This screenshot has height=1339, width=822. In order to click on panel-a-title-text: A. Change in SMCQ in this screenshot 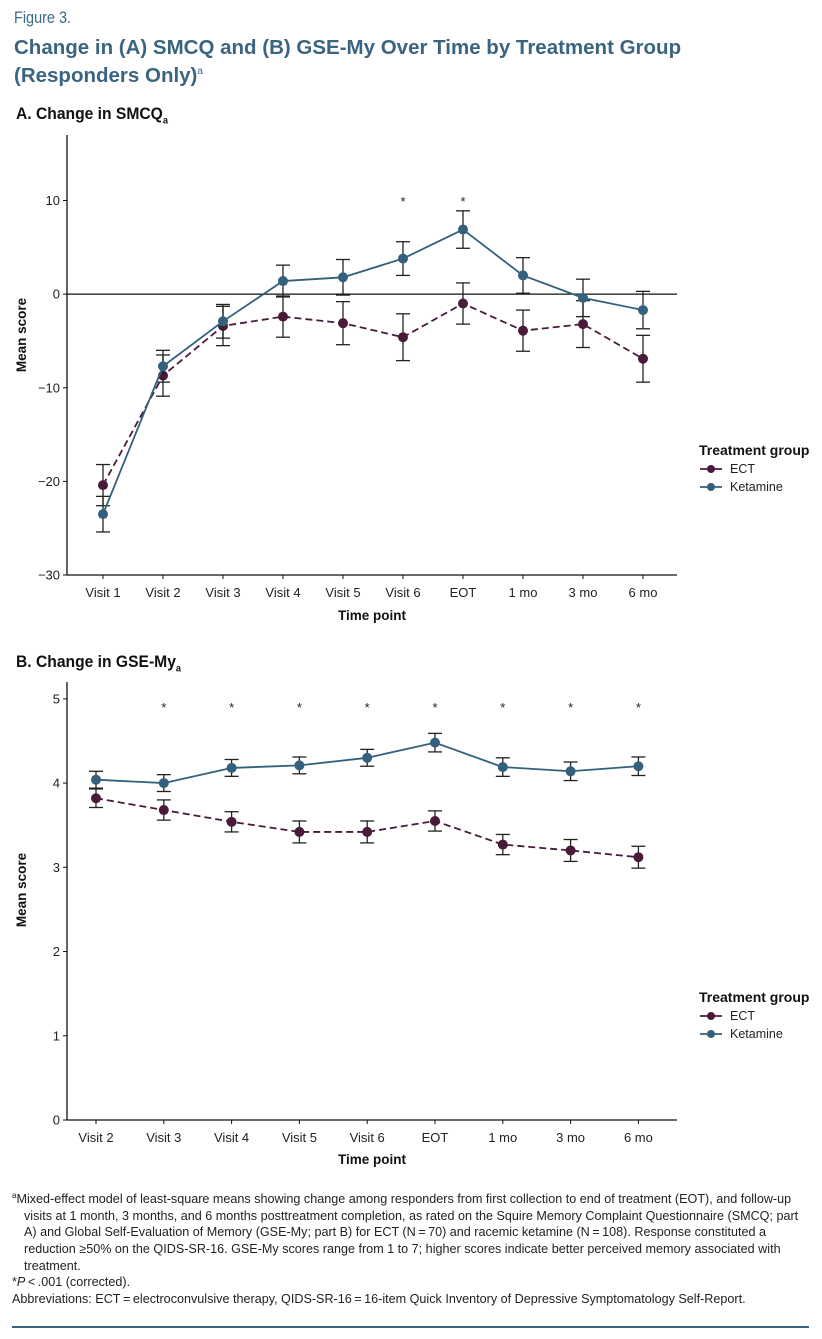, I will do `click(89, 113)`.